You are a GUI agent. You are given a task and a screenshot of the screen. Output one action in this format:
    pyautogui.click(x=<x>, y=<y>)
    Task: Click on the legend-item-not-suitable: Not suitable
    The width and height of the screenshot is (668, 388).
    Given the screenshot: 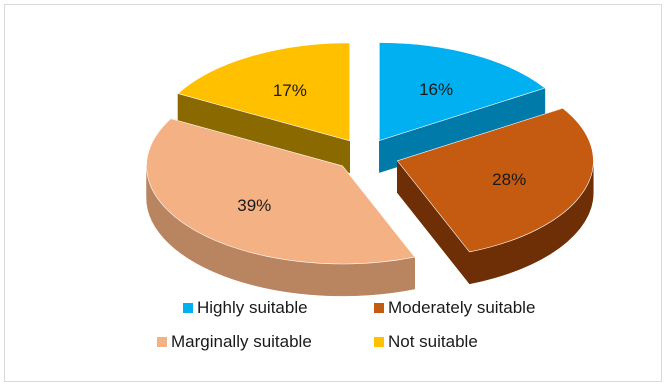 What is the action you would take?
    pyautogui.click(x=426, y=341)
    